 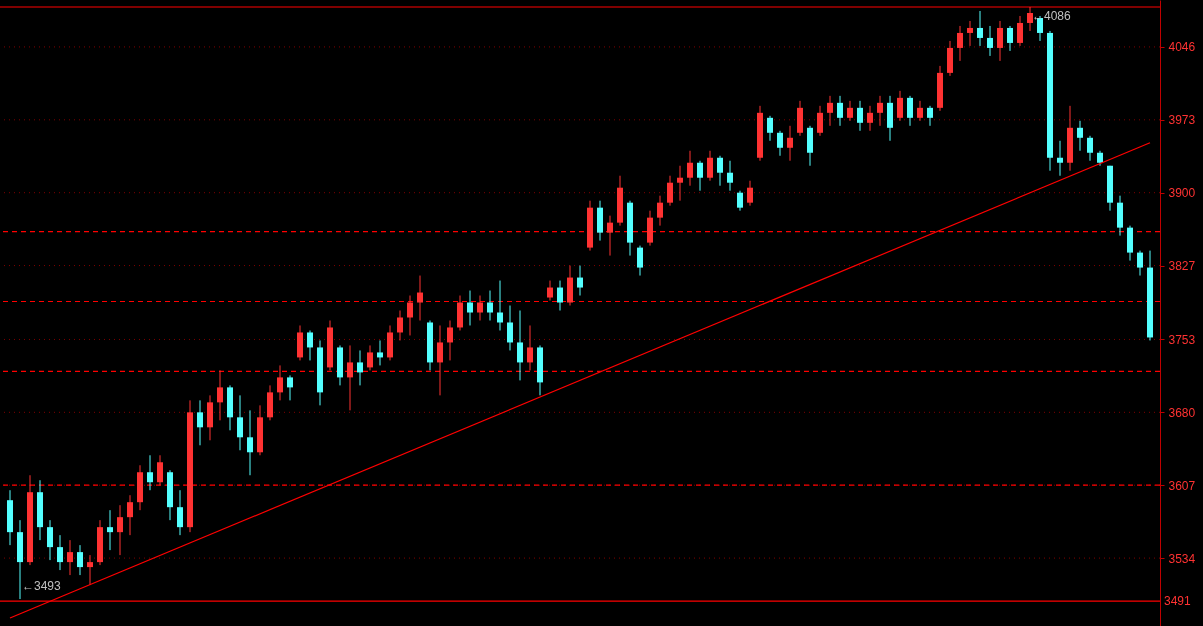 I want to click on y-tick-label: 3973, so click(x=1182, y=120).